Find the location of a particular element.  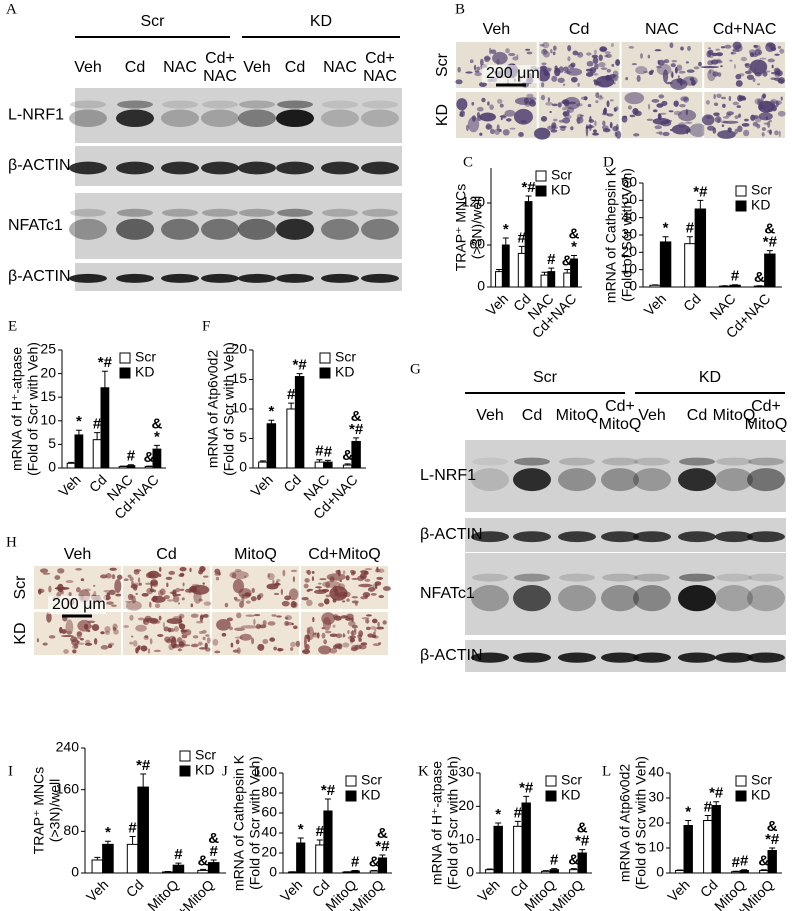

significance: *# is located at coordinates (356, 429).